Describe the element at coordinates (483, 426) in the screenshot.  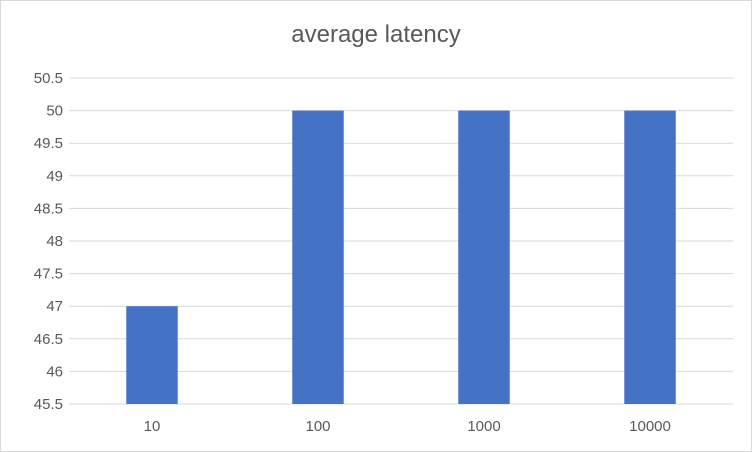
I see `x-tick-label: 1000` at that location.